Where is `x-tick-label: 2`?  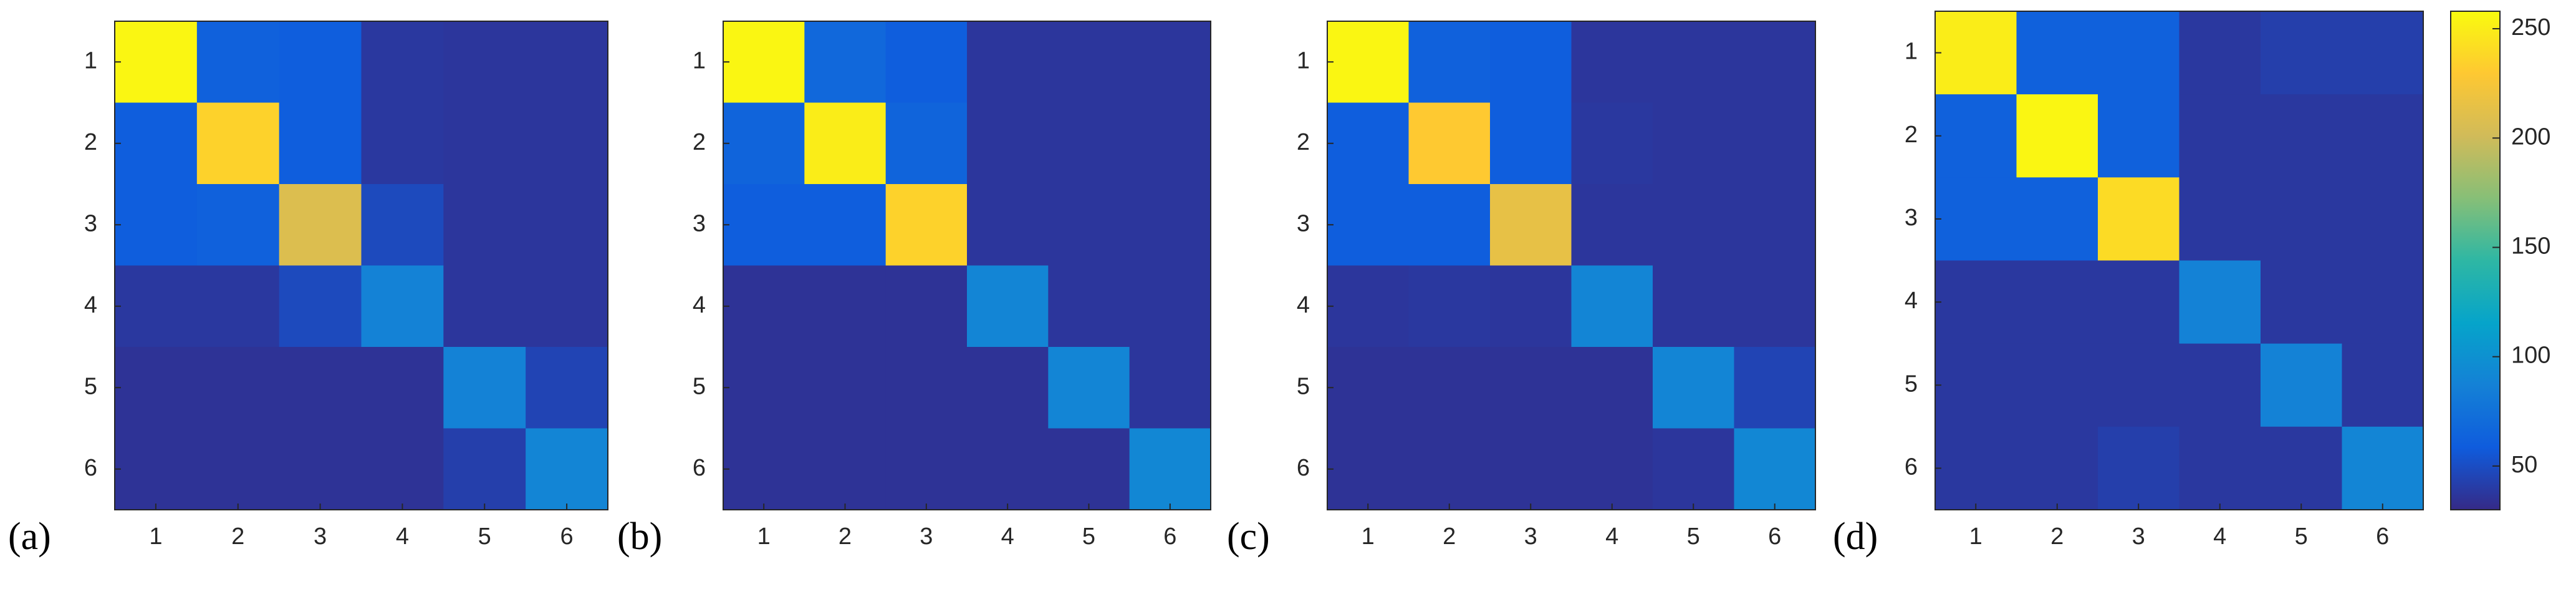 x-tick-label: 2 is located at coordinates (845, 536).